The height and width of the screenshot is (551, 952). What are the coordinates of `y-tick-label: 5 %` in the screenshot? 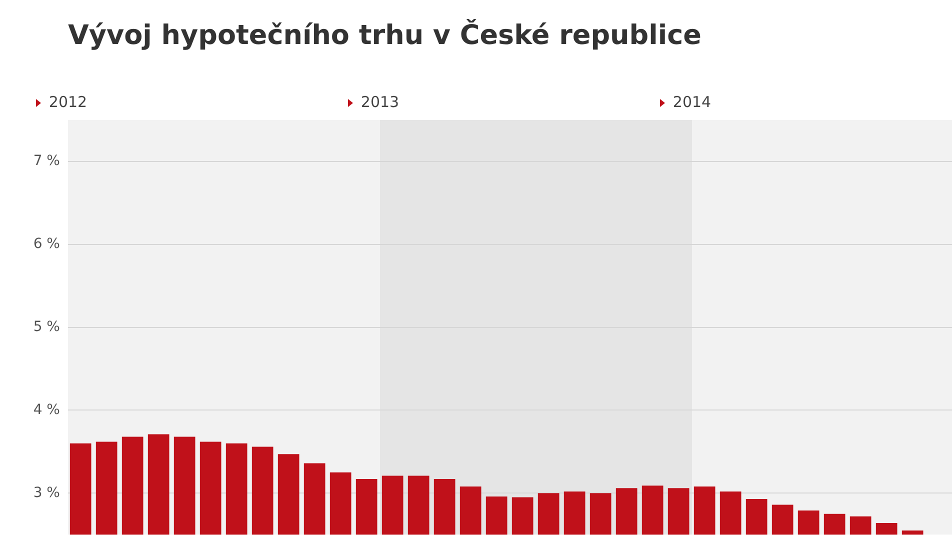 It's located at (46, 326).